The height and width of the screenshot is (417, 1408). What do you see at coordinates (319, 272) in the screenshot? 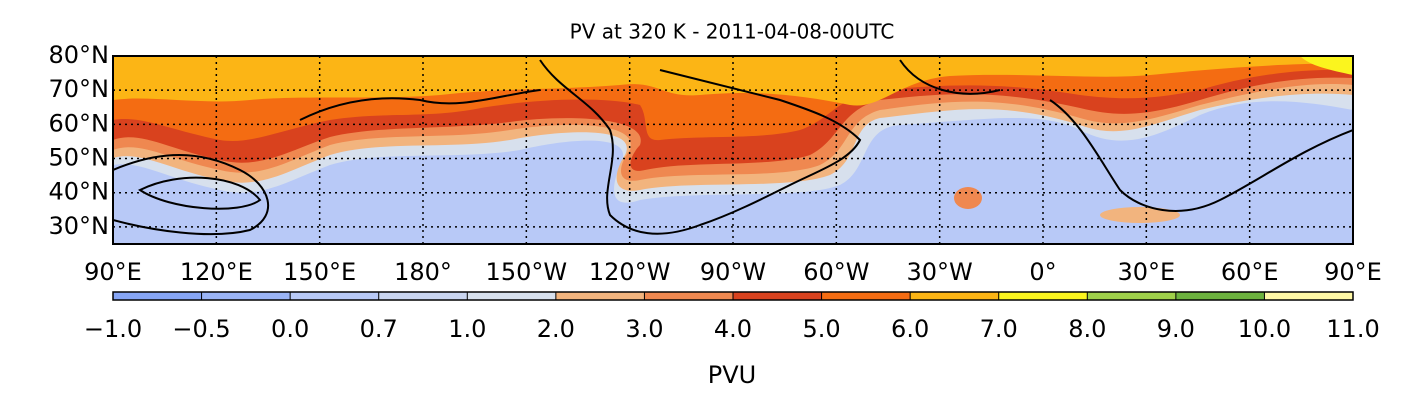
I see `lon-tick-label: 150°E` at bounding box center [319, 272].